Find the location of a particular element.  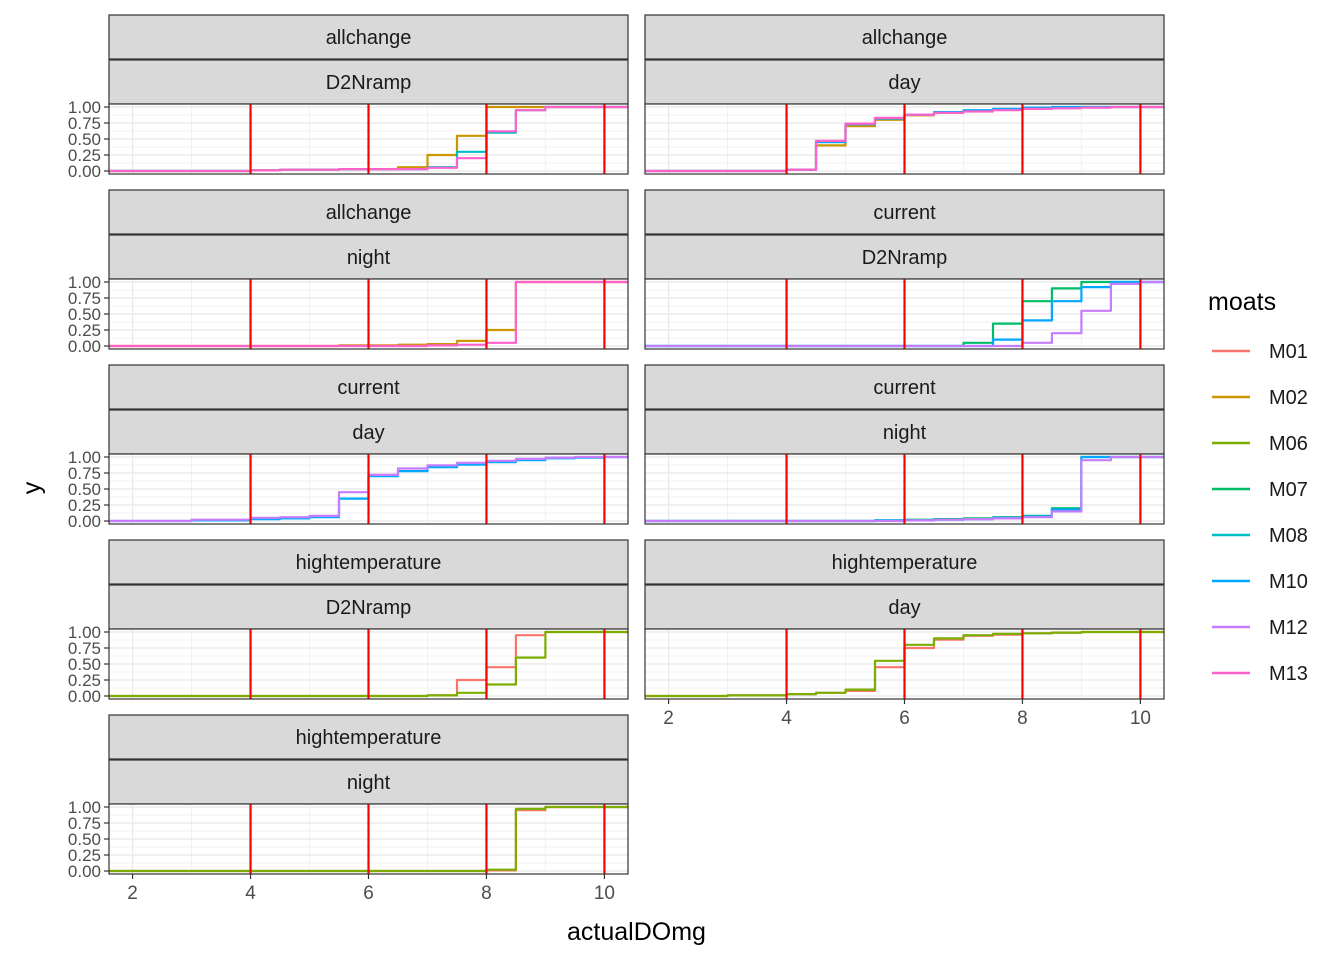

legend-item-m07: M07 is located at coordinates (1260, 490).